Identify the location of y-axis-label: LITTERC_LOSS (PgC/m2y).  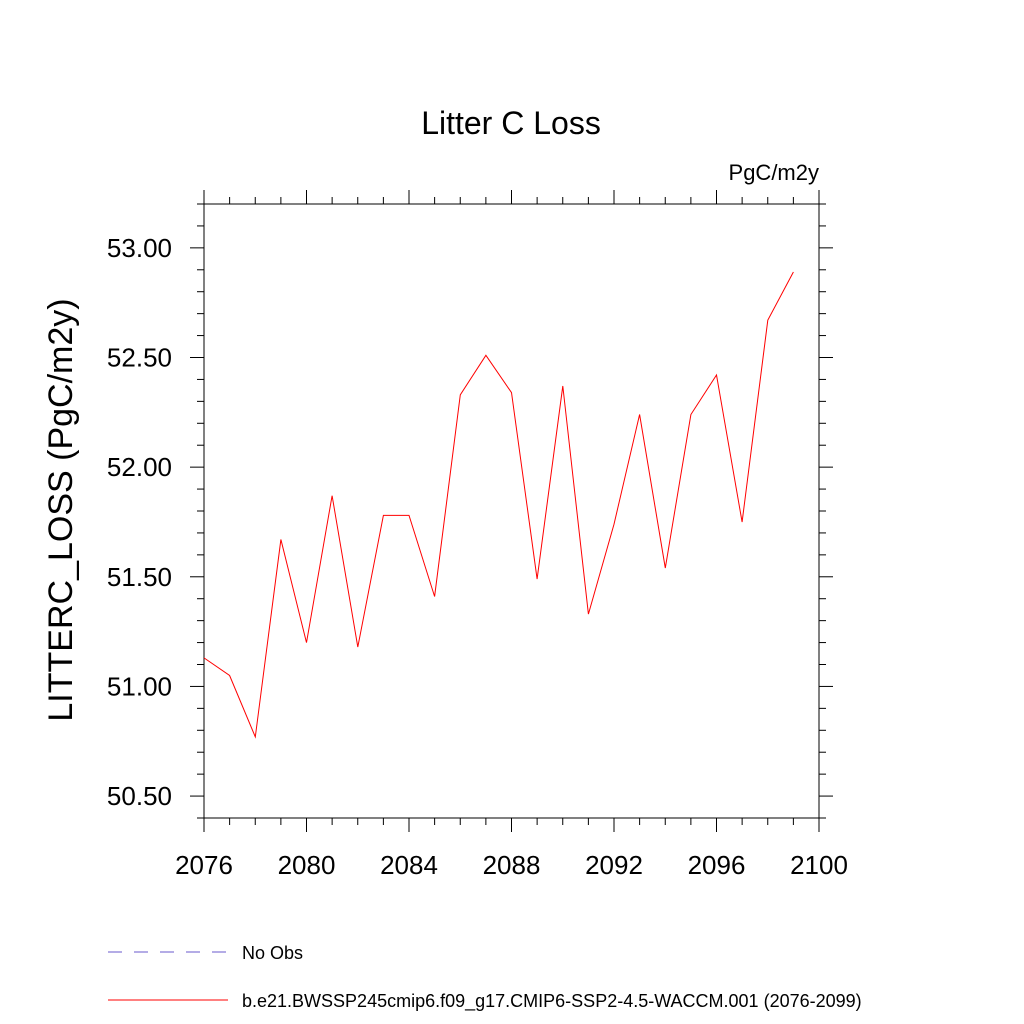
(61, 509).